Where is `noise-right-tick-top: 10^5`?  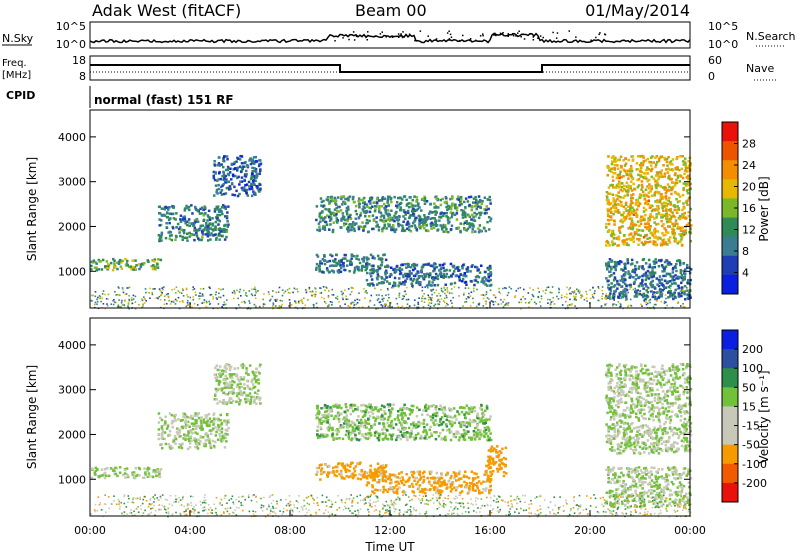
noise-right-tick-top: 10^5 is located at coordinates (723, 26).